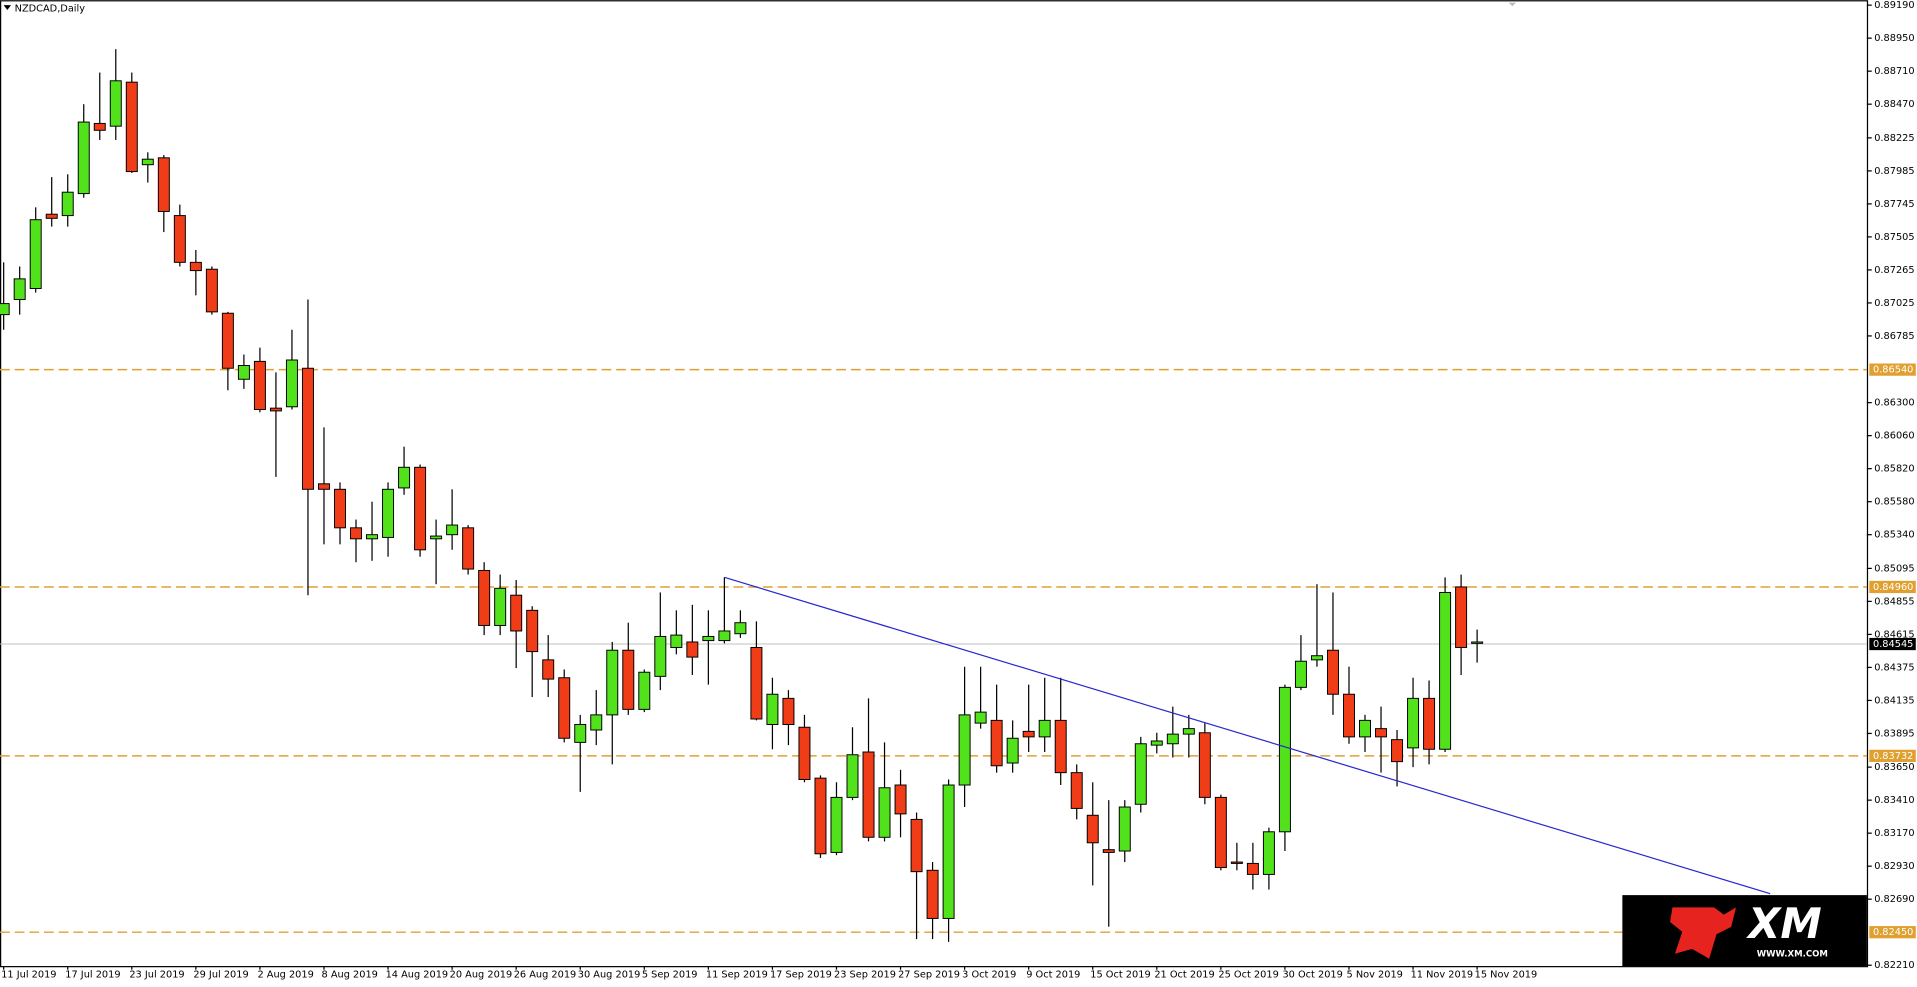  I want to click on x-tick-label: 2 Aug 2019, so click(285, 975).